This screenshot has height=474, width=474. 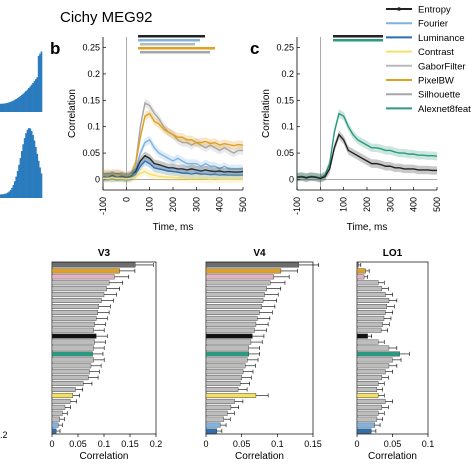 I want to click on chart-title: LO1, so click(x=393, y=253).